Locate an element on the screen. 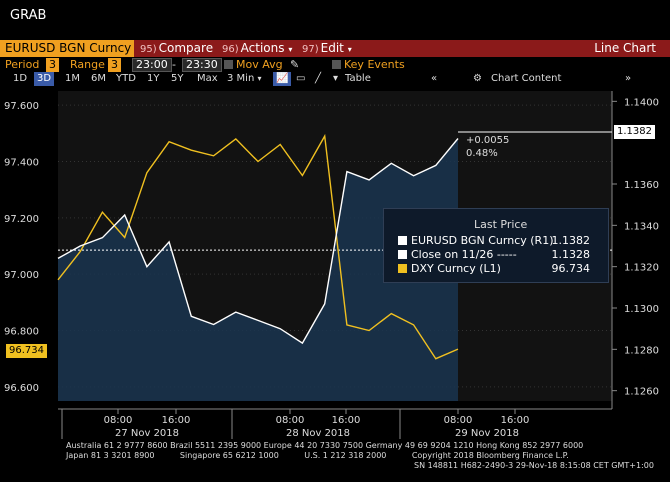 This screenshot has height=482, width=670. x-date-label: 27 Nov 2018 is located at coordinates (147, 433).